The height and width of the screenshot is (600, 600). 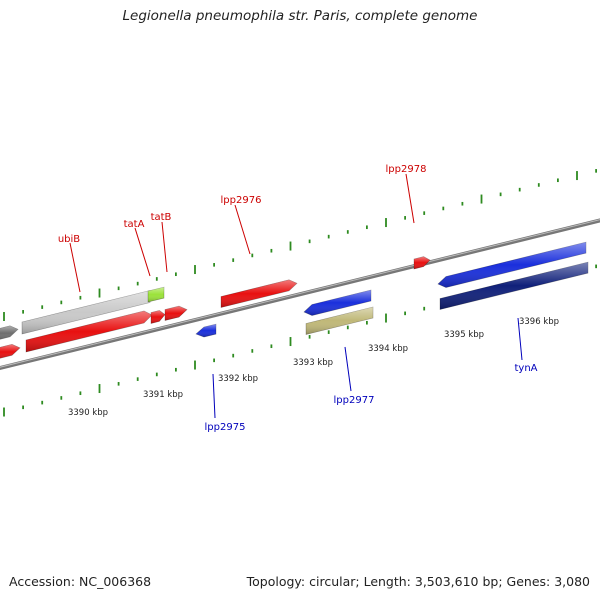 I want to click on gene-label-bottom: lpp2977, so click(x=354, y=400).